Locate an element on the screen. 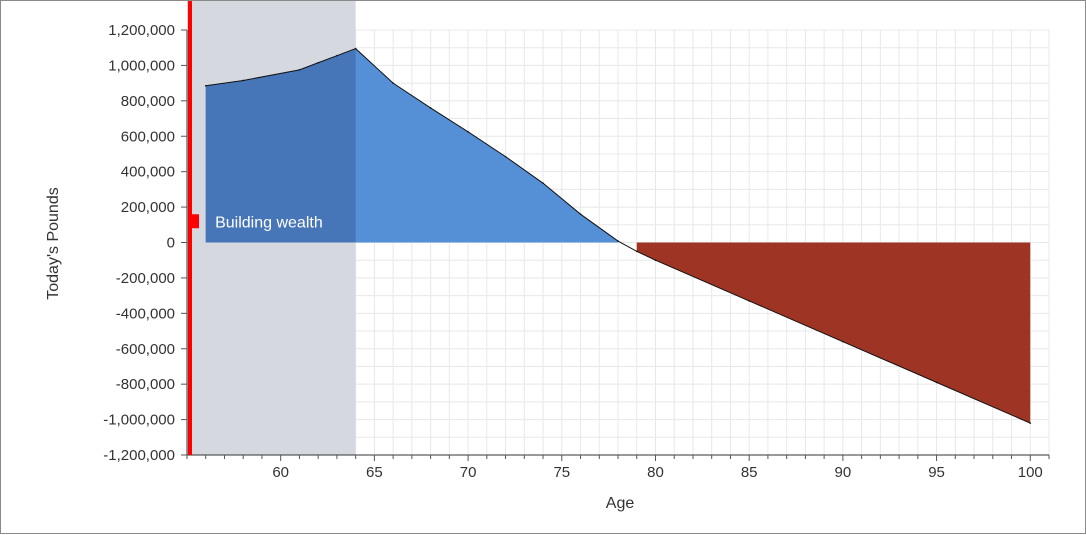 Image resolution: width=1086 pixels, height=535 pixels. phase-marker is located at coordinates (195, 221).